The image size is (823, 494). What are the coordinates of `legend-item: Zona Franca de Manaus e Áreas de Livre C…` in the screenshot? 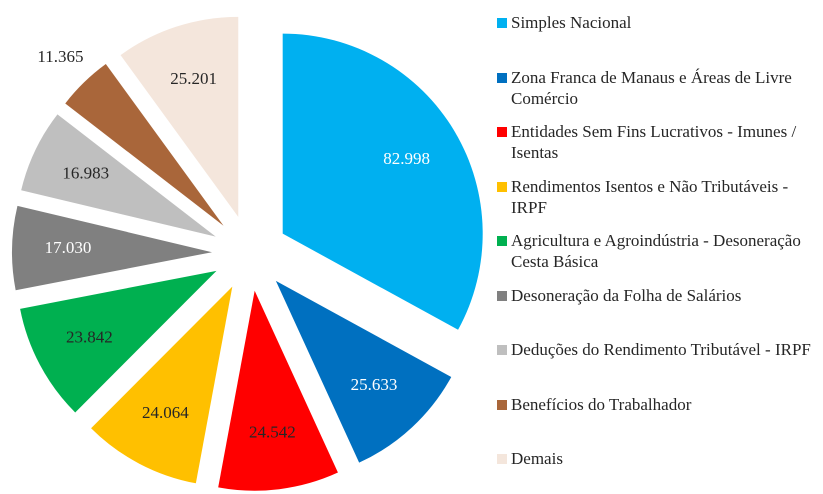 It's located at (660, 88).